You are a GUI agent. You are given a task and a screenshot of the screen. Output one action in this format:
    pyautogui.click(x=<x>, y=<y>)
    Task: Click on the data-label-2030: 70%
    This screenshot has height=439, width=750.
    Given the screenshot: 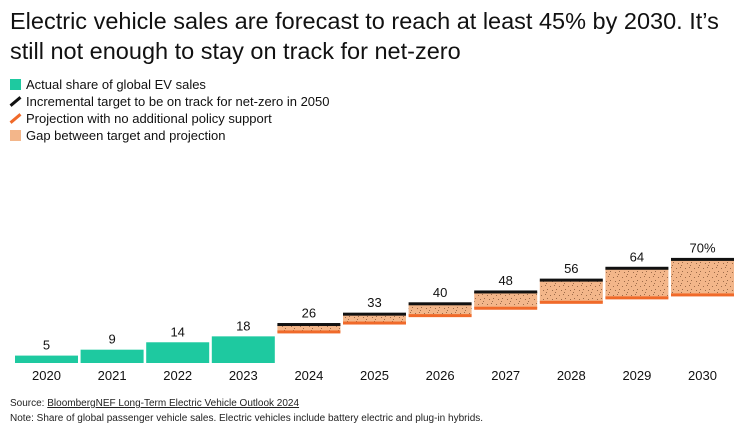 What is the action you would take?
    pyautogui.click(x=702, y=247)
    